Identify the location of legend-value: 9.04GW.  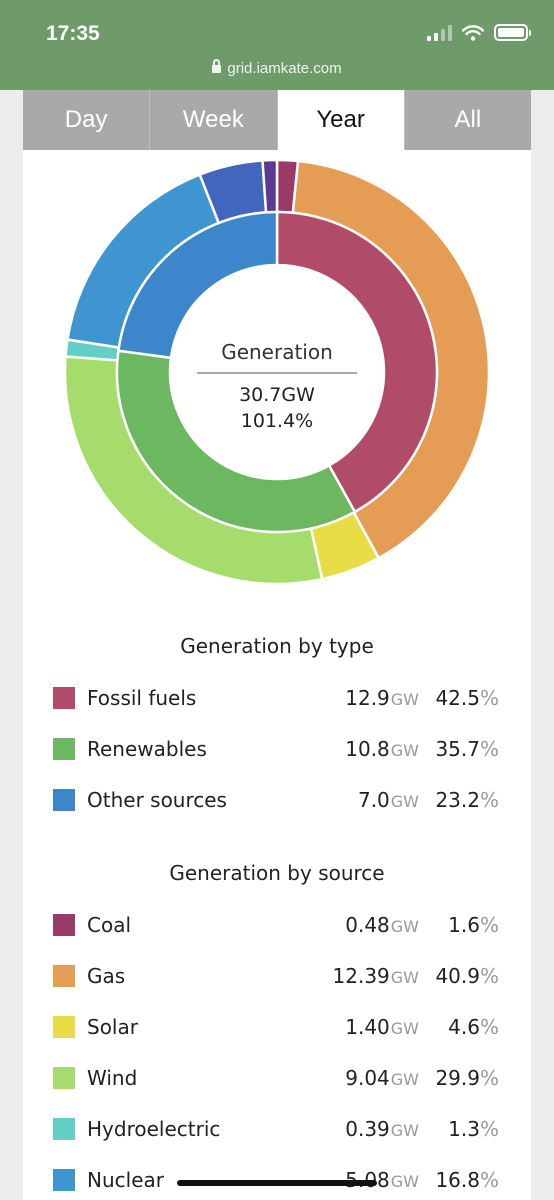
(382, 1078).